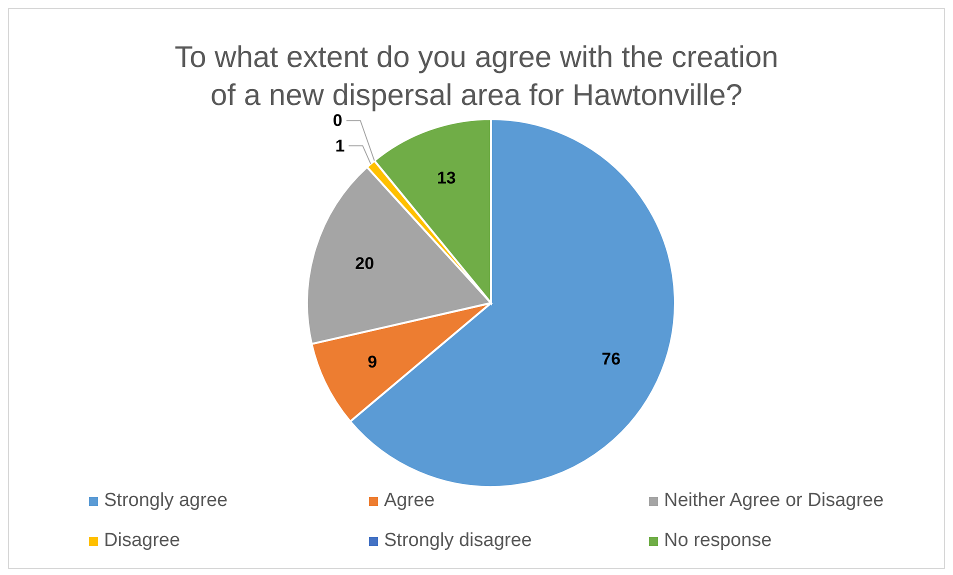 The height and width of the screenshot is (575, 953). I want to click on legend-label: Strongly disagree, so click(458, 541).